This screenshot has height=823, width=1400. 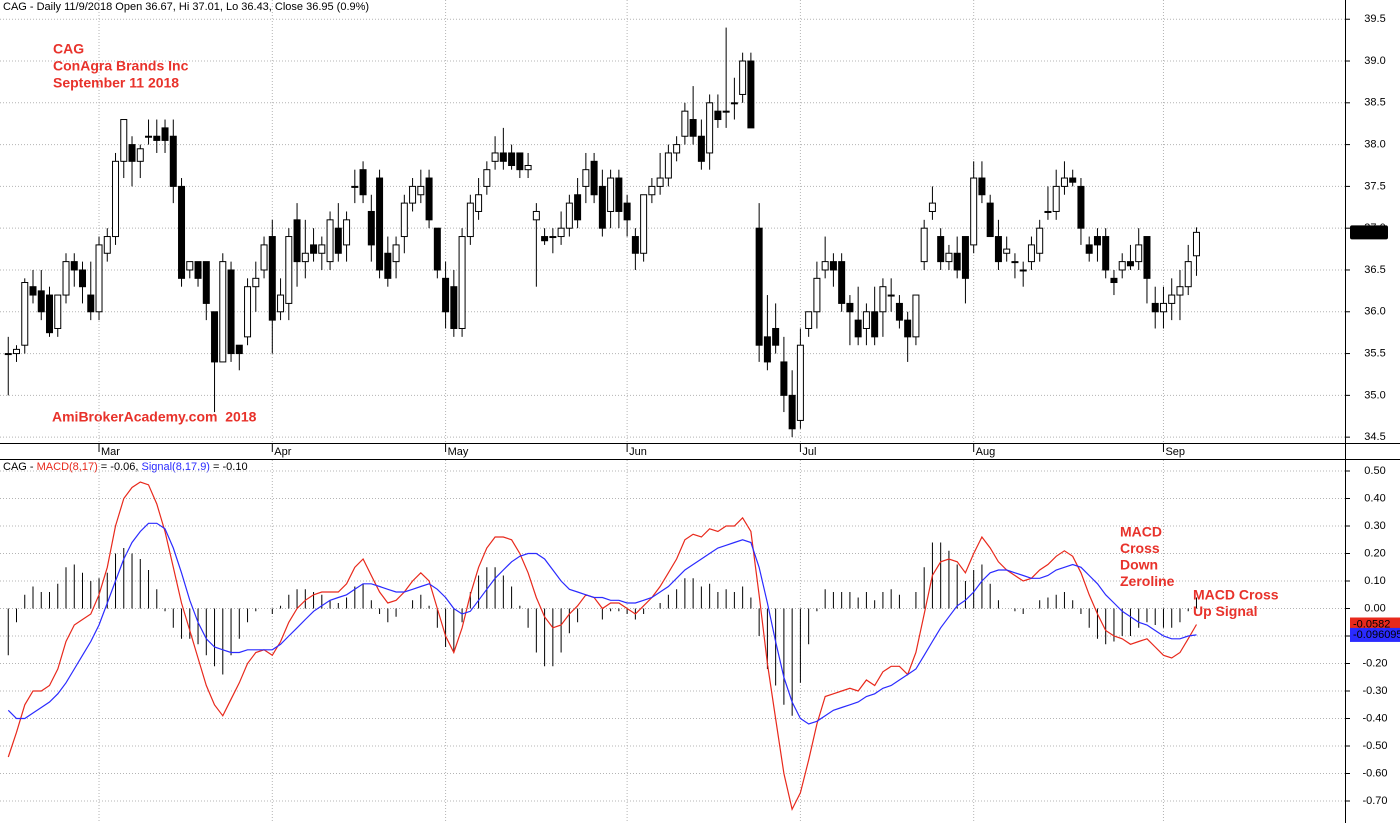 I want to click on y-tick-label: 35.5, so click(x=1374, y=353).